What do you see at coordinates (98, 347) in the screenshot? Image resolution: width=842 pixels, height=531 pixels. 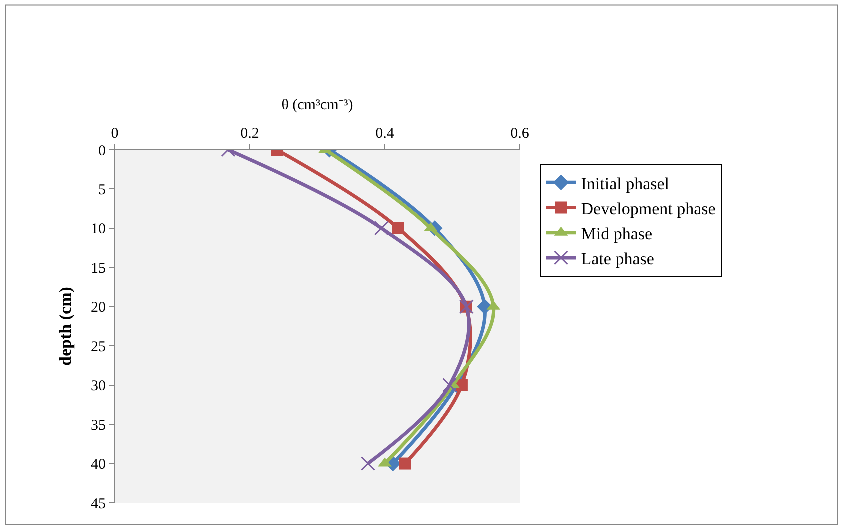 I see `y-tick-label: 25` at bounding box center [98, 347].